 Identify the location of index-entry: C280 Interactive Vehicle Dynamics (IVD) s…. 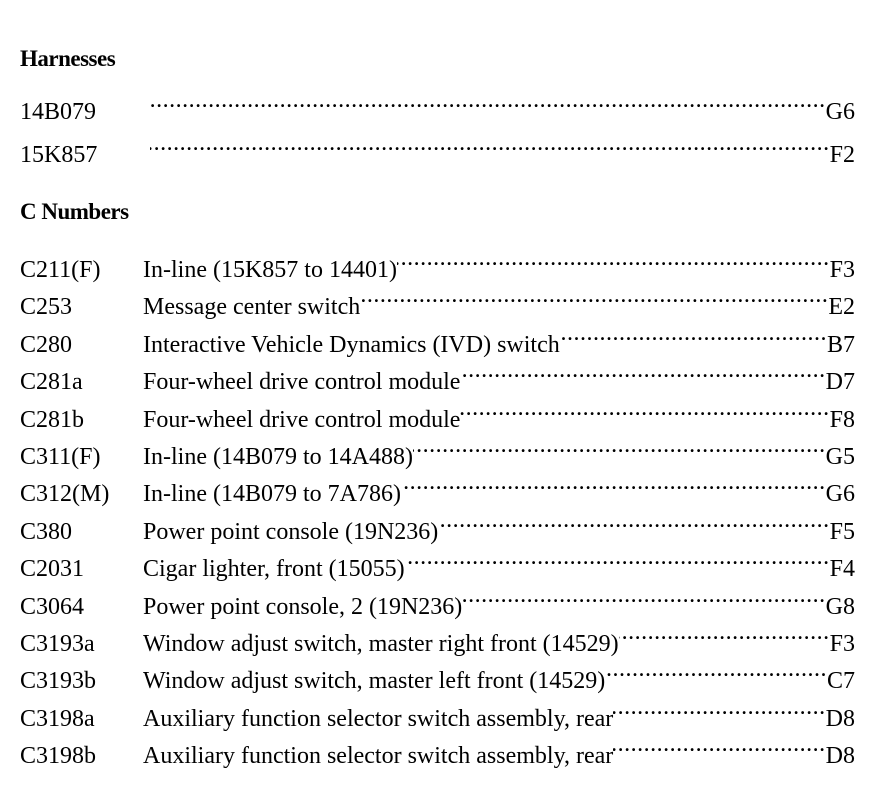
(437, 336).